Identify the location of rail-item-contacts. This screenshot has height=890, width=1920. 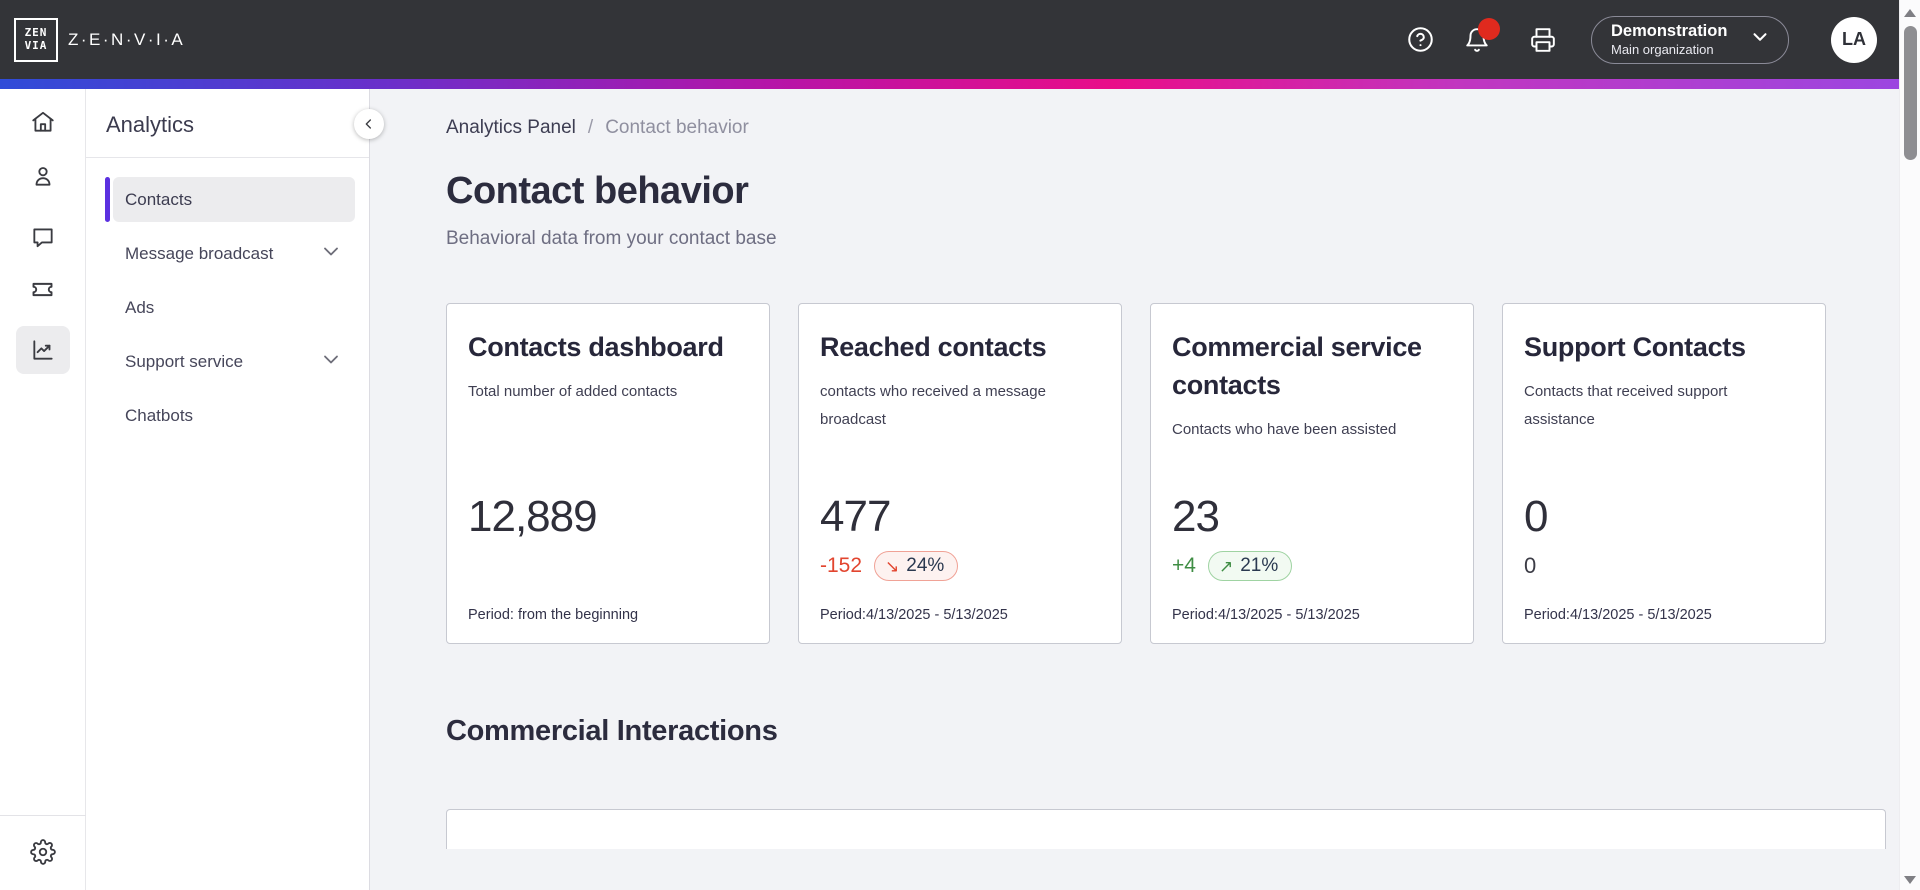
(43, 176).